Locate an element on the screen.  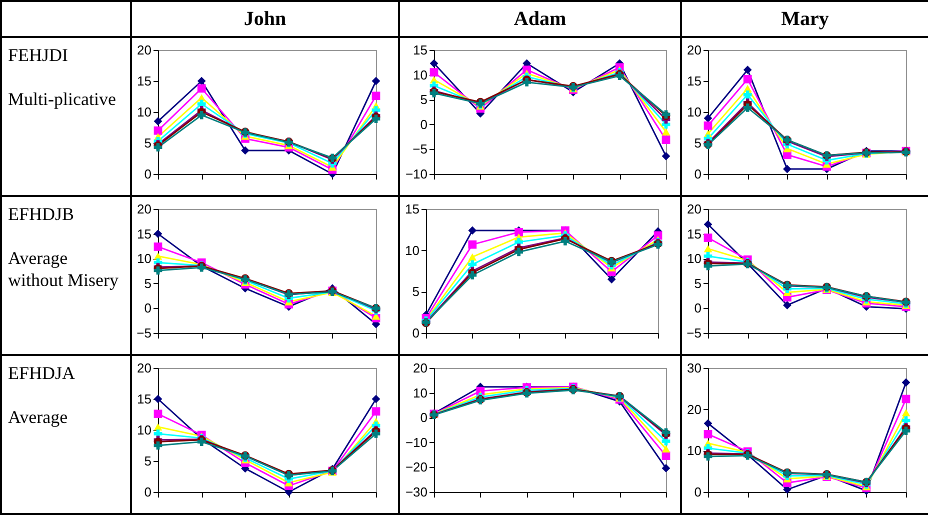
text: EFHDJB is located at coordinates (42, 214).